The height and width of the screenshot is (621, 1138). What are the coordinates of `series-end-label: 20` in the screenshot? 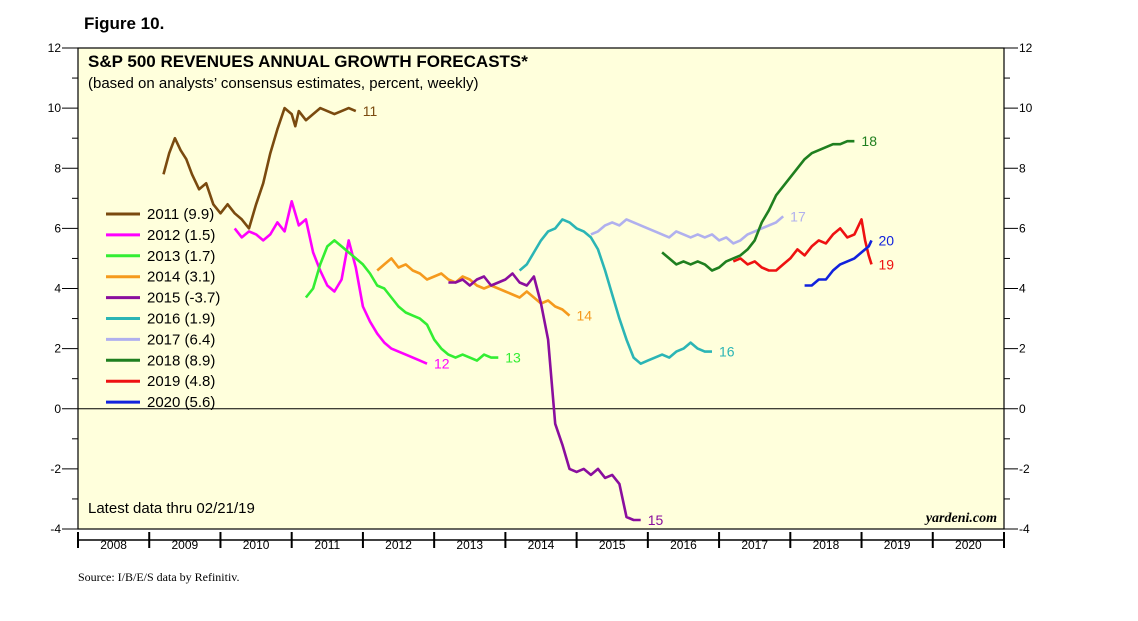 It's located at (887, 240).